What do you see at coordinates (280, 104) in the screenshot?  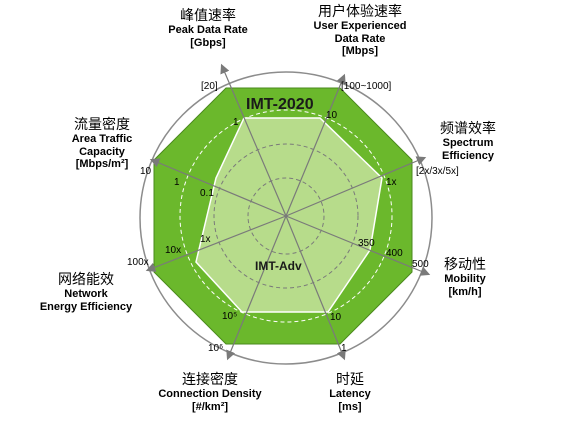 I see `imt-2020-title: IMT-2020` at bounding box center [280, 104].